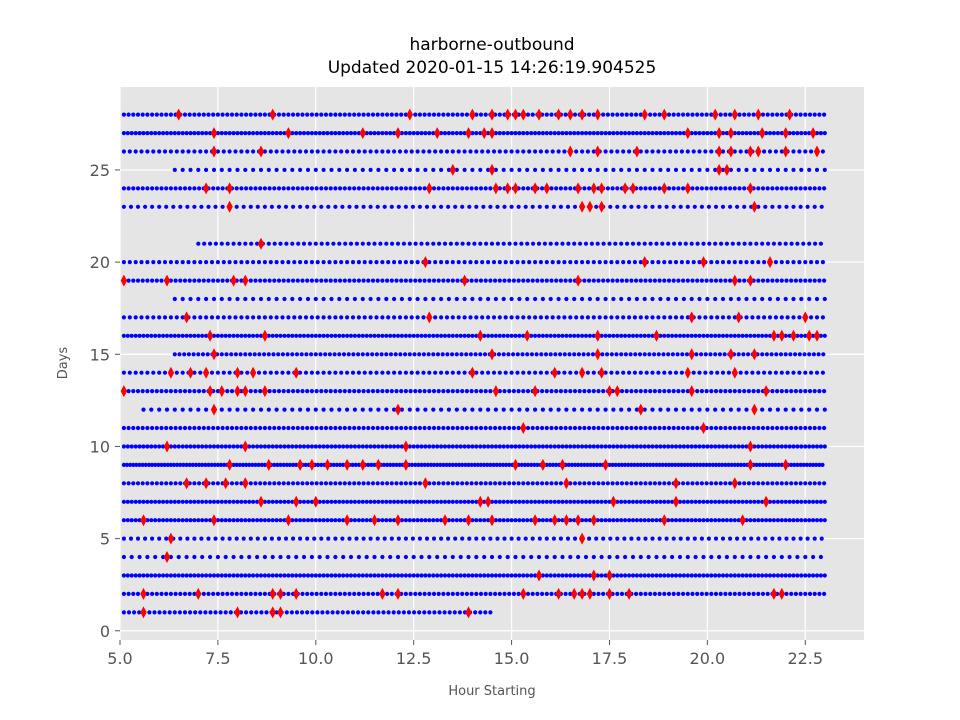  I want to click on y-tick-label: 0, so click(105, 631).